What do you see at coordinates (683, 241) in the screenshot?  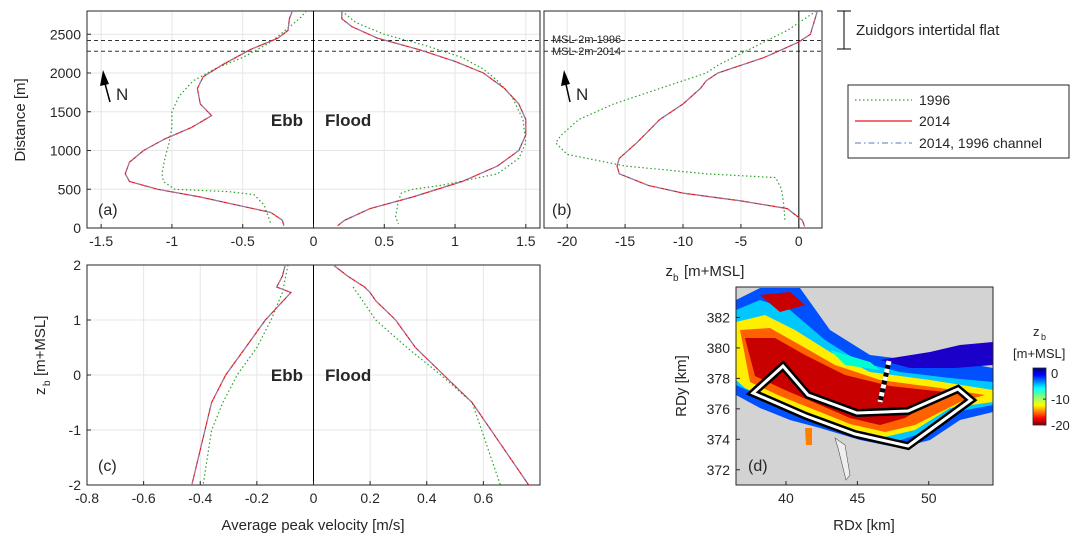 I see `x-tick-label: -10` at bounding box center [683, 241].